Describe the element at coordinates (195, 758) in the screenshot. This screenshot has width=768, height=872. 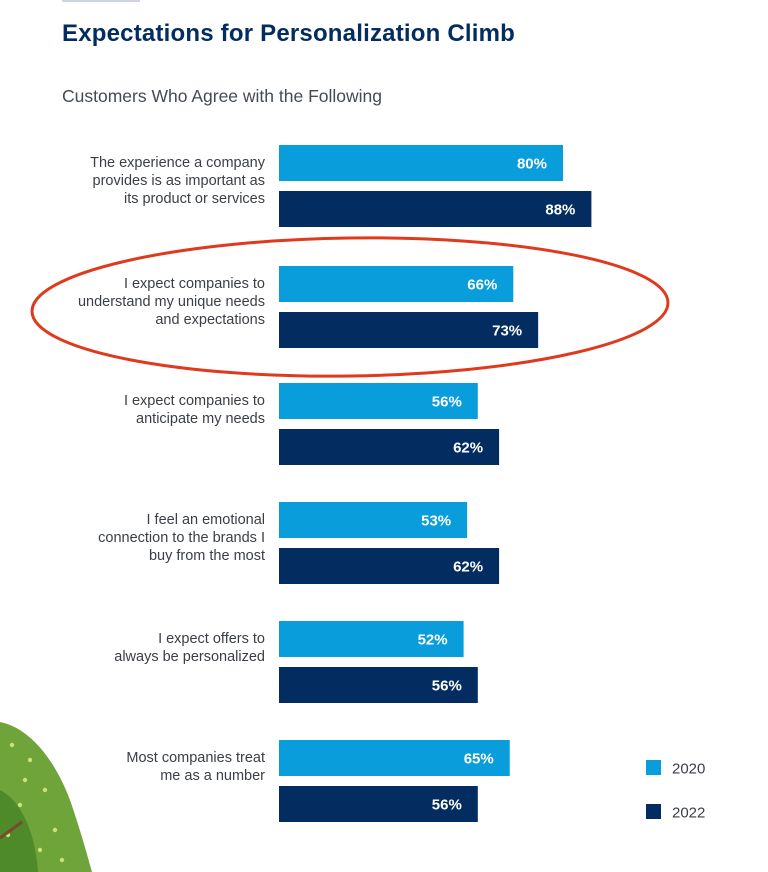
I see `category-label: Most companies treat` at that location.